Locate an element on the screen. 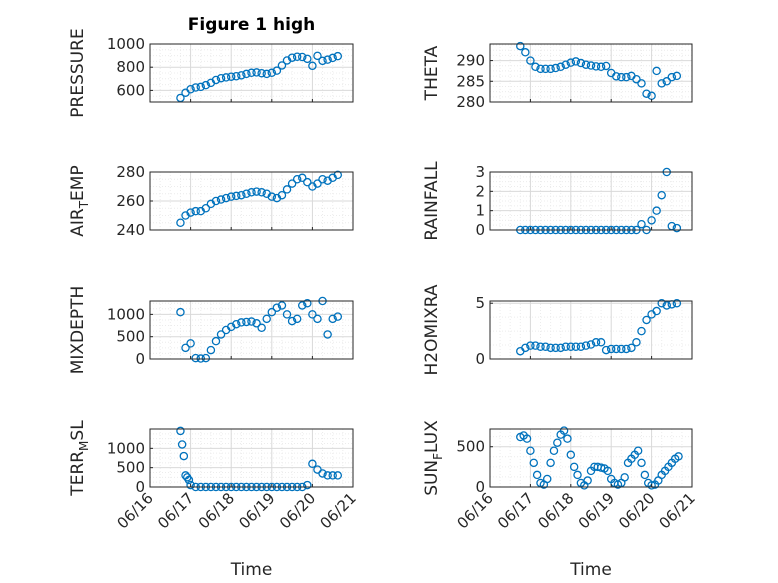 The height and width of the screenshot is (583, 778). y-axis-label: RAINFALL is located at coordinates (432, 201).